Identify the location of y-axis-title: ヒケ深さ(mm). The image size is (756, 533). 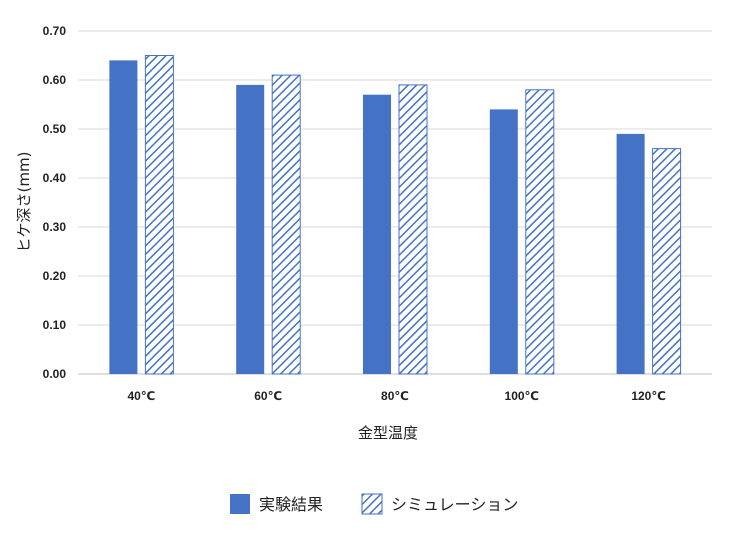
(24, 202).